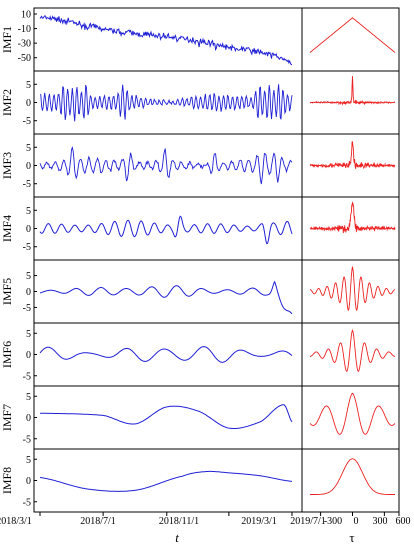  I want to click on y-tick-label: -50, so click(24, 58).